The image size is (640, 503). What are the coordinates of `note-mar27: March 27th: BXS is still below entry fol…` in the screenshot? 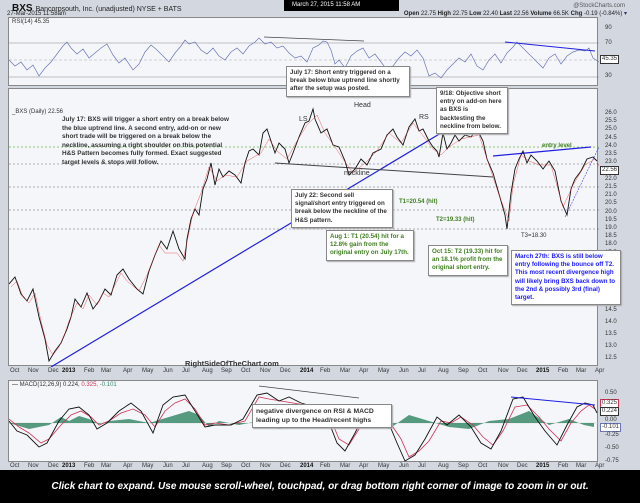 It's located at (566, 278).